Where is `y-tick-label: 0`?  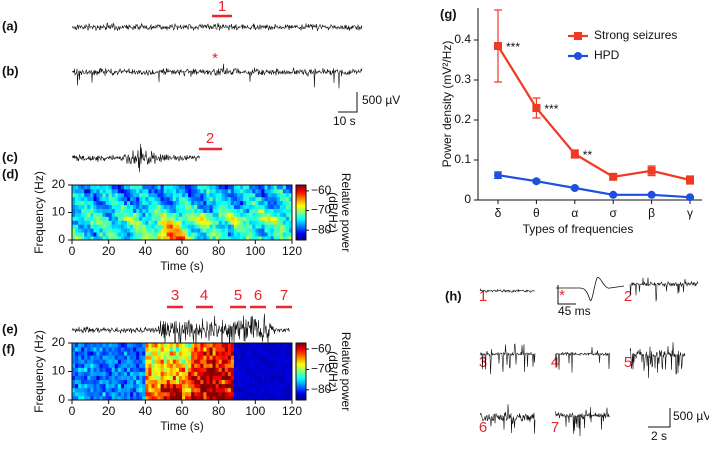
y-tick-label: 0 is located at coordinates (61, 399).